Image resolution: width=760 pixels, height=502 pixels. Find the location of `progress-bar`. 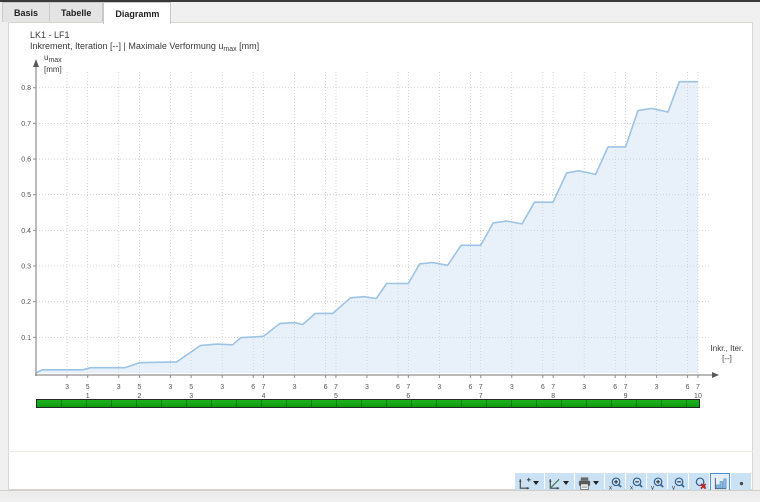

progress-bar is located at coordinates (368, 403).